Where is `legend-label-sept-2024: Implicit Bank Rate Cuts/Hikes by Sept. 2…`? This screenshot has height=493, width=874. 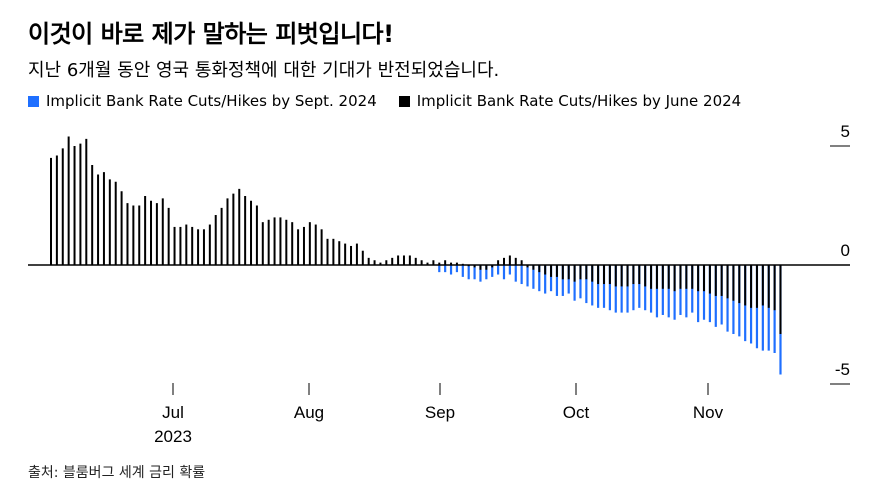 legend-label-sept-2024: Implicit Bank Rate Cuts/Hikes by Sept. 2… is located at coordinates (211, 101).